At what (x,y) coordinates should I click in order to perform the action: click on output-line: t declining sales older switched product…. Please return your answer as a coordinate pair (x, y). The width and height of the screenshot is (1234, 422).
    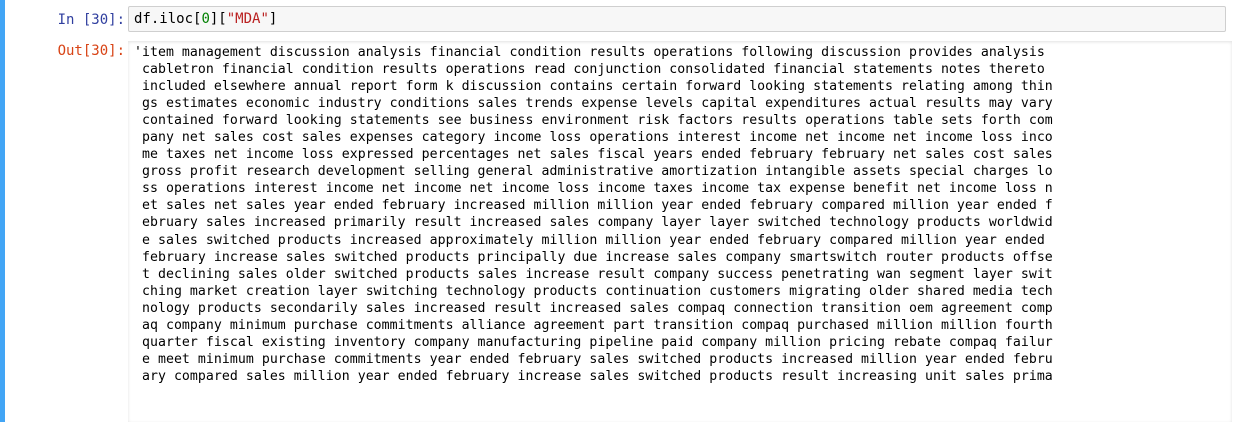
    Looking at the image, I should click on (593, 274).